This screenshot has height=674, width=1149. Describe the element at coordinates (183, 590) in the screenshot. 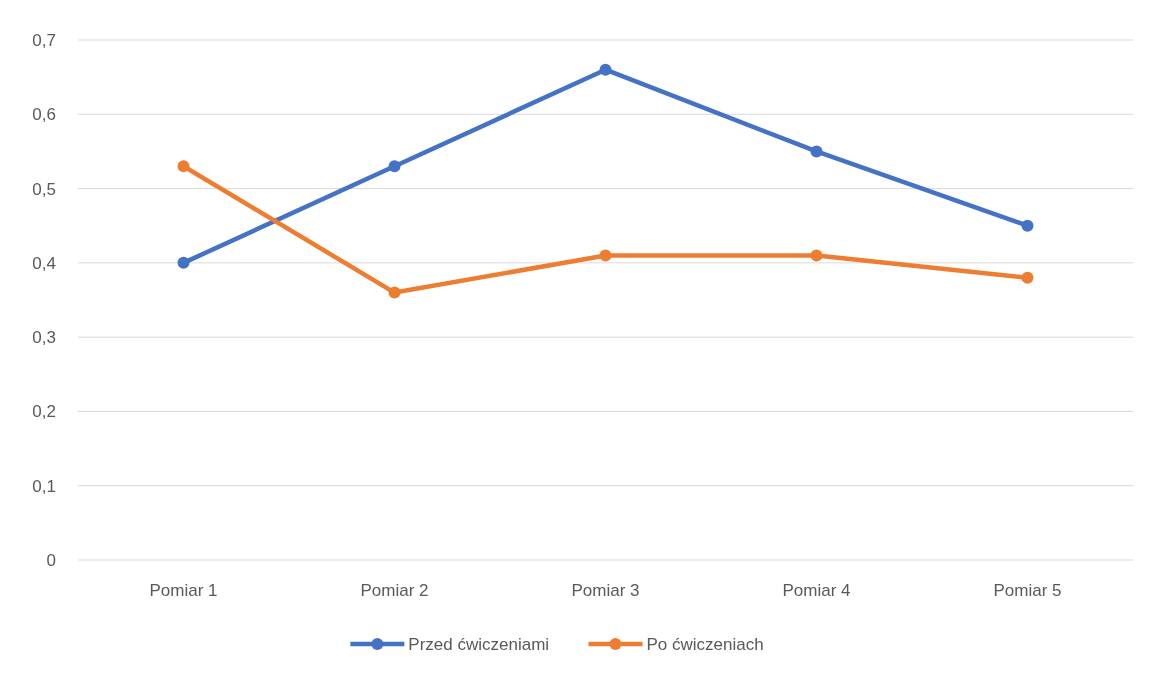

I see `x-tick-label: Pomiar 1` at that location.